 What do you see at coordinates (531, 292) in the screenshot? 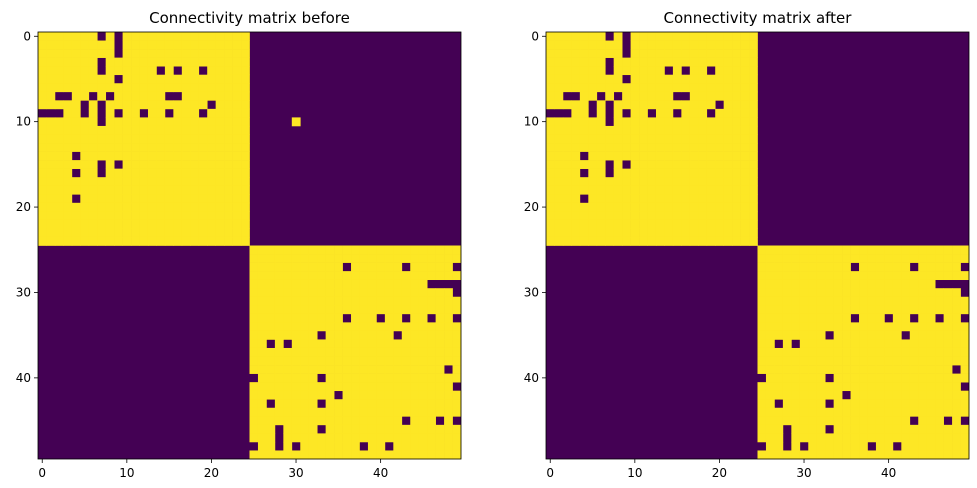
I see `y-tick-label: 30` at bounding box center [531, 292].